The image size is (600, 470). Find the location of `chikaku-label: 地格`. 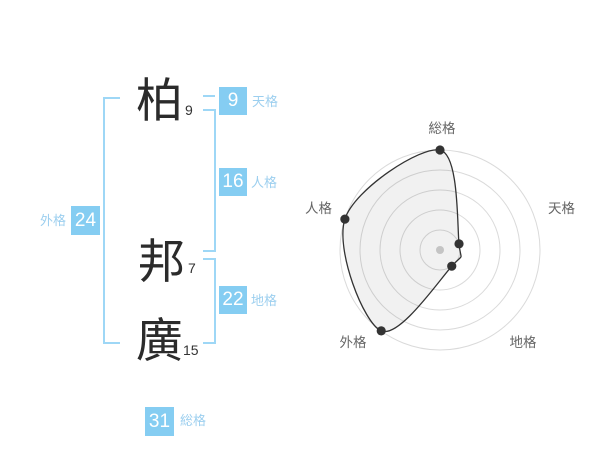

chikaku-label: 地格 is located at coordinates (264, 300).